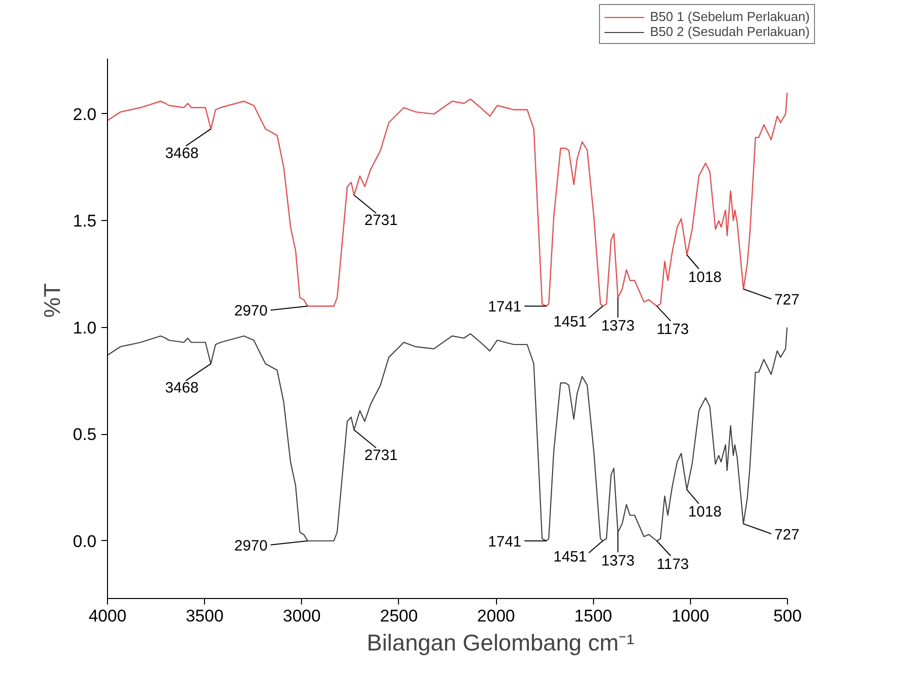 The height and width of the screenshot is (682, 899). Describe the element at coordinates (51, 300) in the screenshot. I see `y-axis-title: %T` at that location.